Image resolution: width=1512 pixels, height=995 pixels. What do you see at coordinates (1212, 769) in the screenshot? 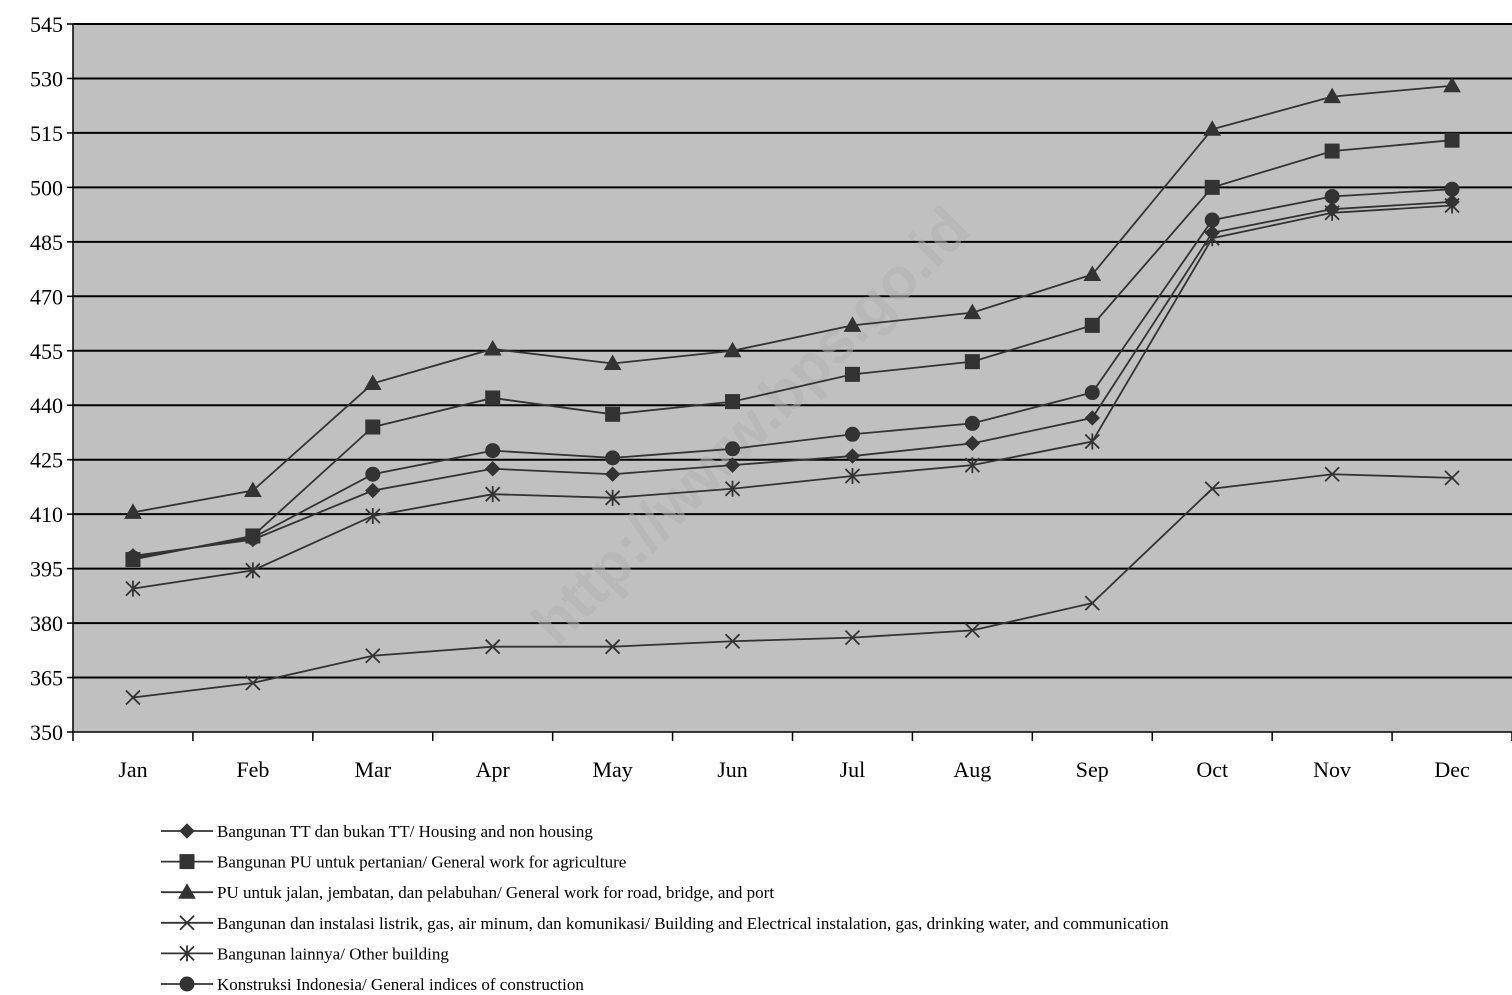
I see `x-tick-label: Oct` at bounding box center [1212, 769].